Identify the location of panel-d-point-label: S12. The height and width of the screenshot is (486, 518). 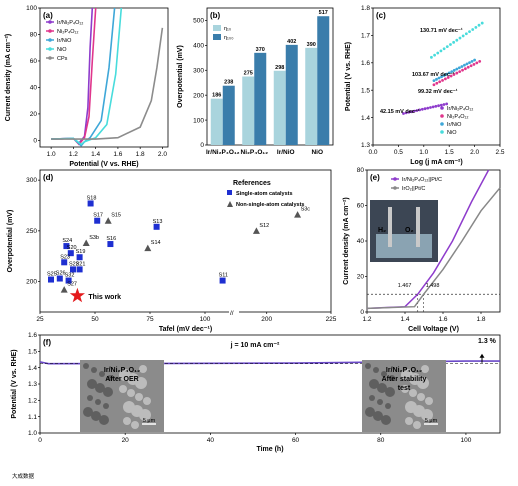
(264, 226).